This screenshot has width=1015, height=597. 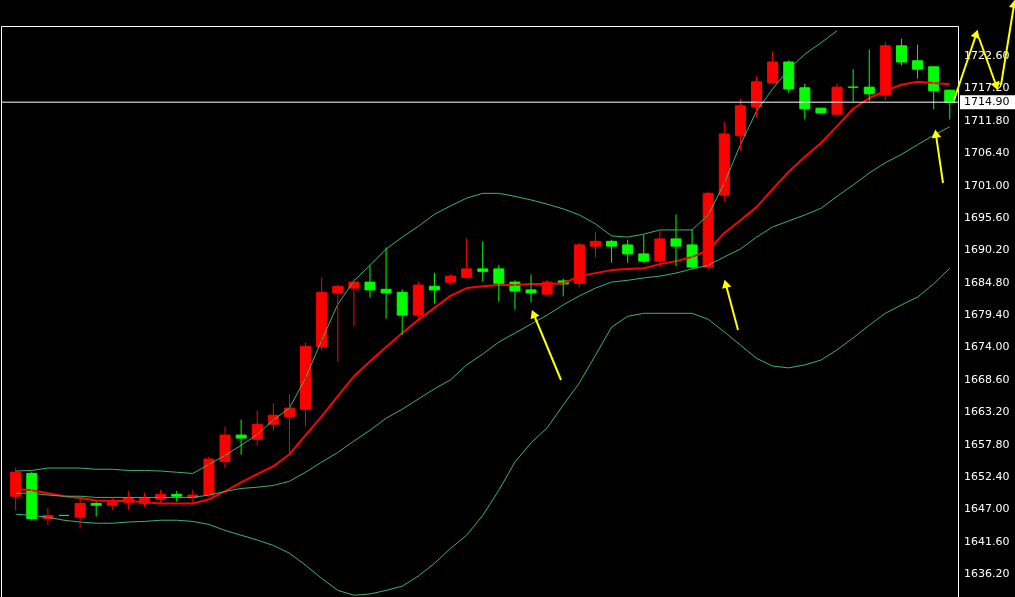 I want to click on y-tick-label: 1652.40, so click(x=987, y=477).